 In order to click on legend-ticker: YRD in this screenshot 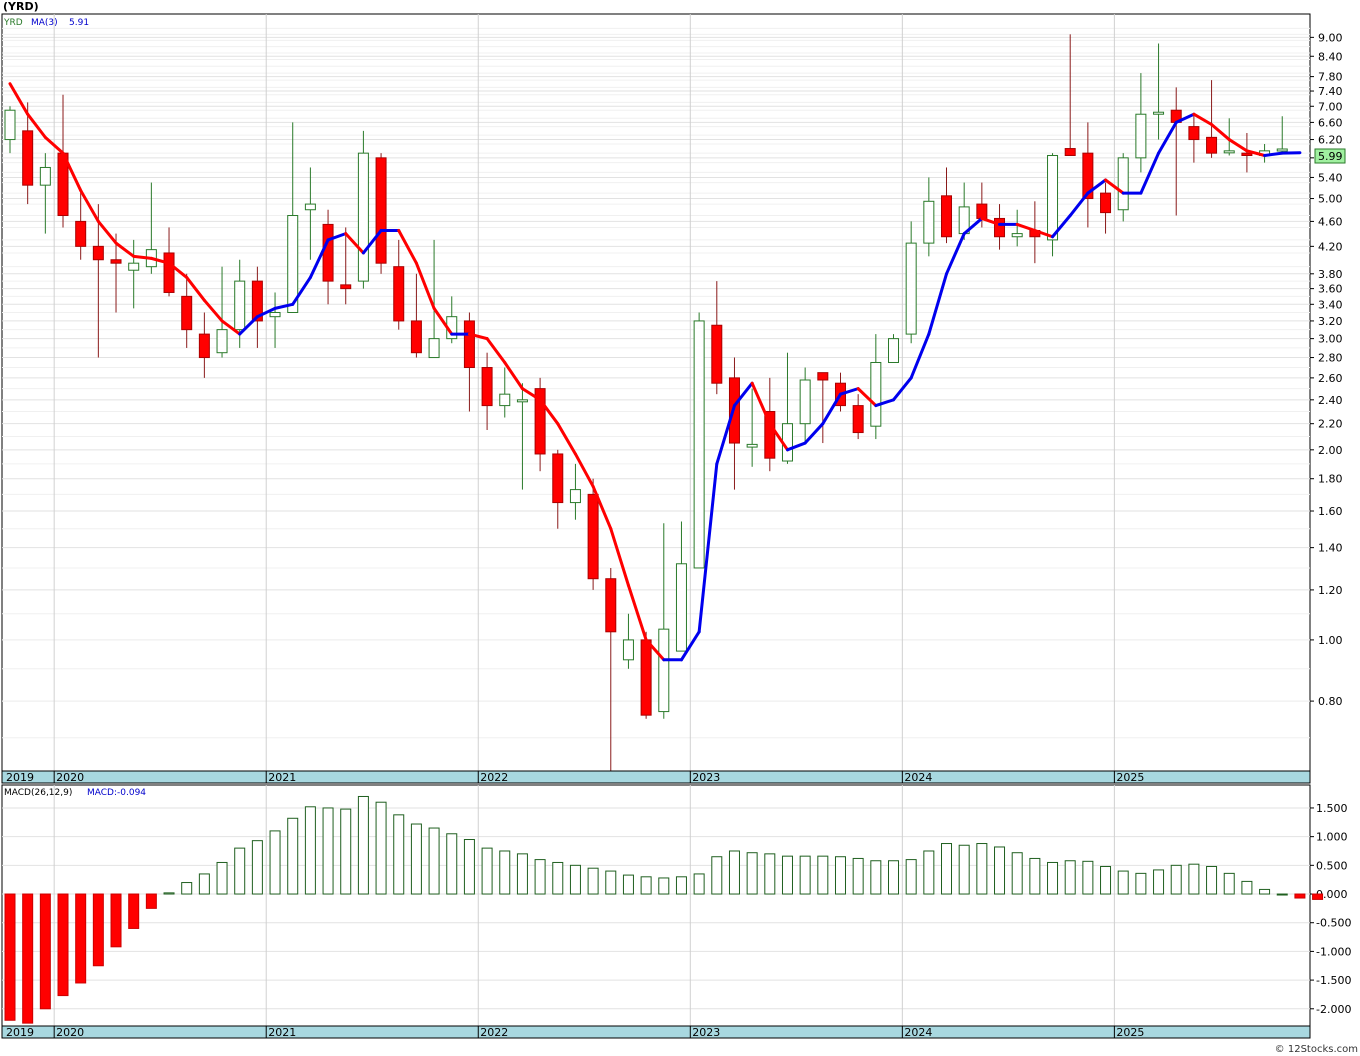, I will do `click(13, 23)`.